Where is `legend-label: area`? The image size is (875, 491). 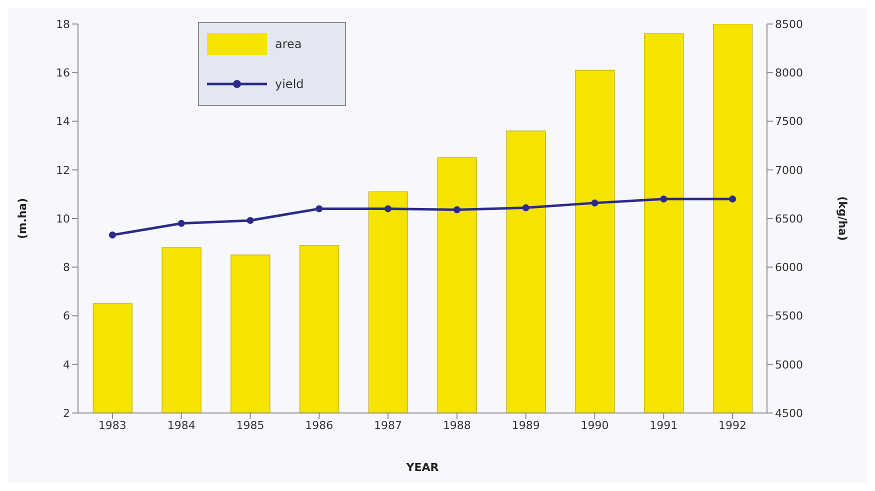
legend-label: area is located at coordinates (288, 44).